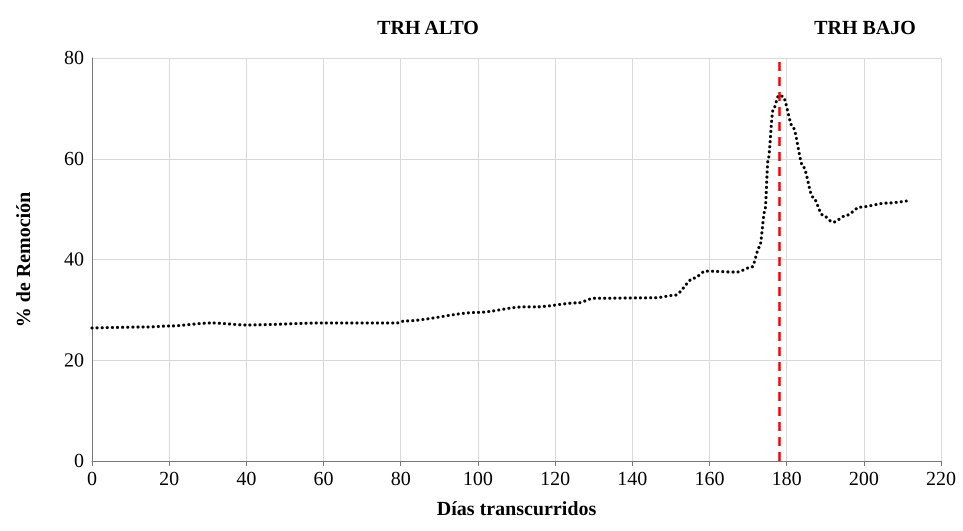 The image size is (963, 531). I want to click on y-tick-label: 0, so click(79, 461).